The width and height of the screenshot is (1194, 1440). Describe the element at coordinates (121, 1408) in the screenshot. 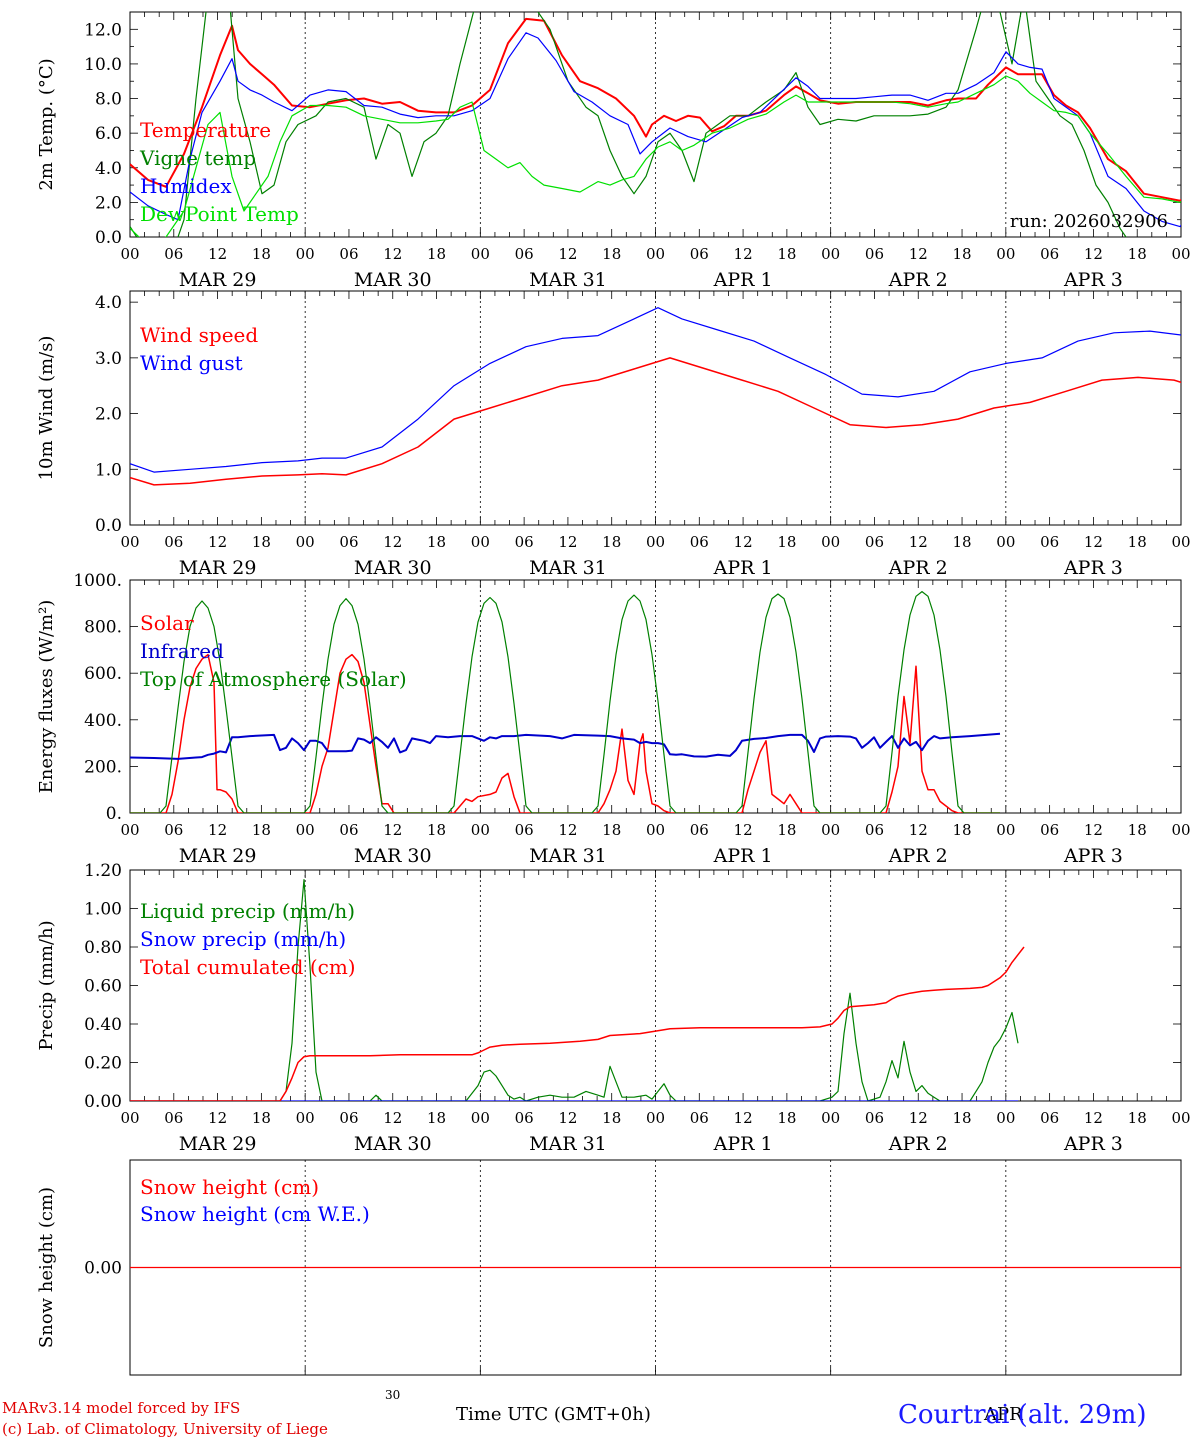

I see `credit-line-1: MARv3.14 model forced by IFS` at that location.